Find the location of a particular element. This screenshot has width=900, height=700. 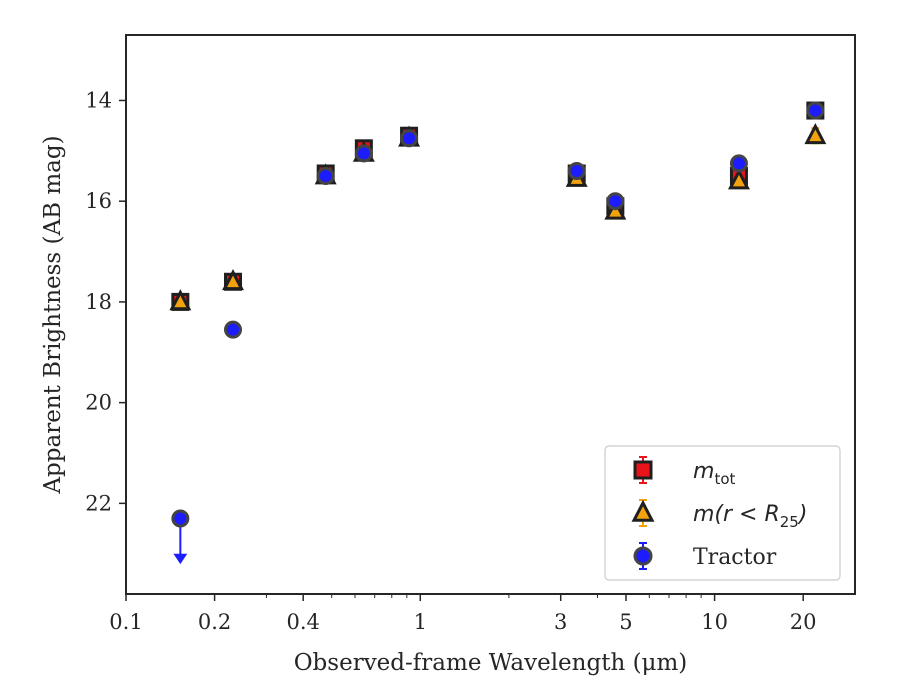

y-tick-label: 22 is located at coordinates (98, 503).